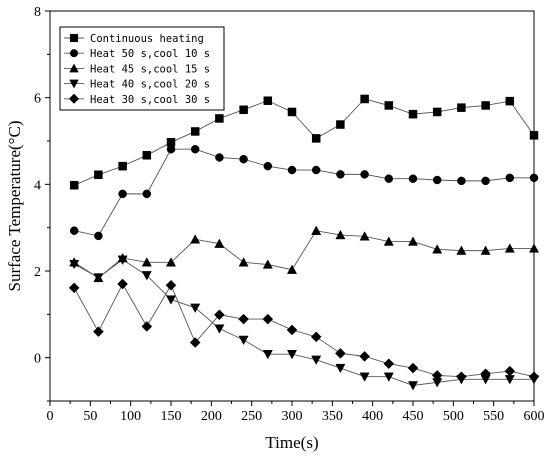 This screenshot has height=460, width=550. Describe the element at coordinates (37, 359) in the screenshot. I see `y-tick-label: 0` at that location.